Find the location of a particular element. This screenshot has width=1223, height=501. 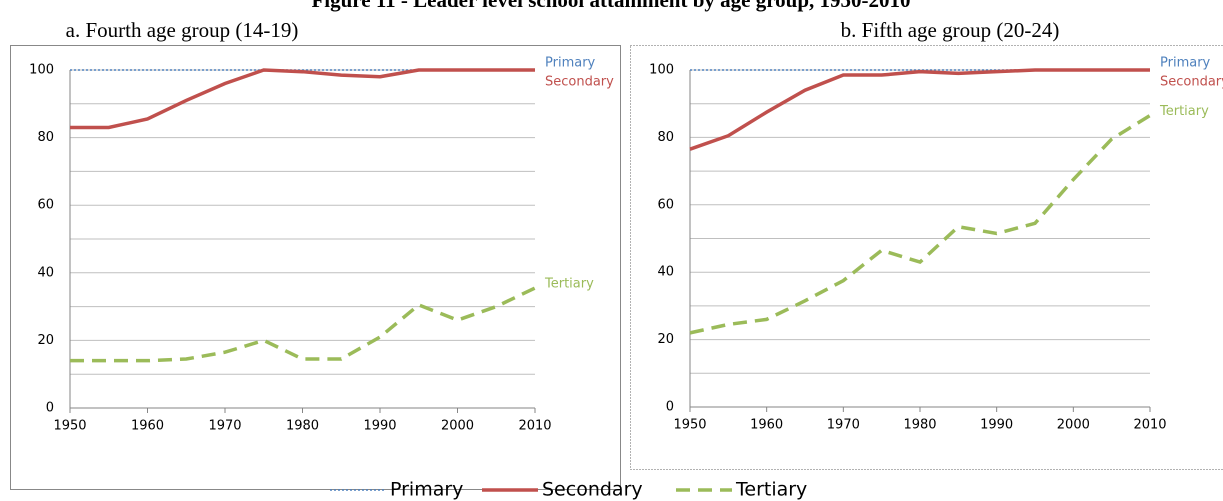

legend-label: Secondary is located at coordinates (592, 490).